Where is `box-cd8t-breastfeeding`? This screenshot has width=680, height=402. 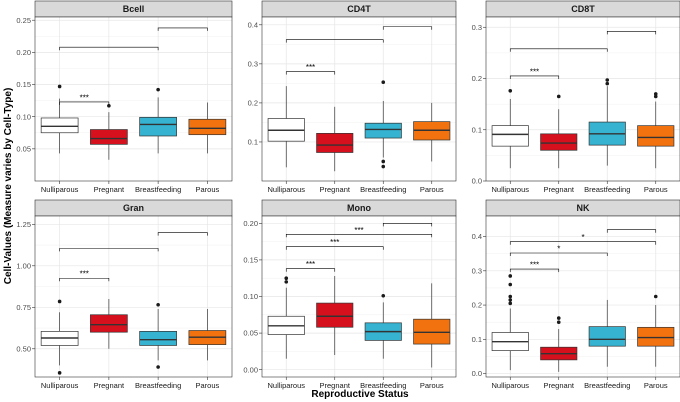
box-cd8t-breastfeeding is located at coordinates (607, 122).